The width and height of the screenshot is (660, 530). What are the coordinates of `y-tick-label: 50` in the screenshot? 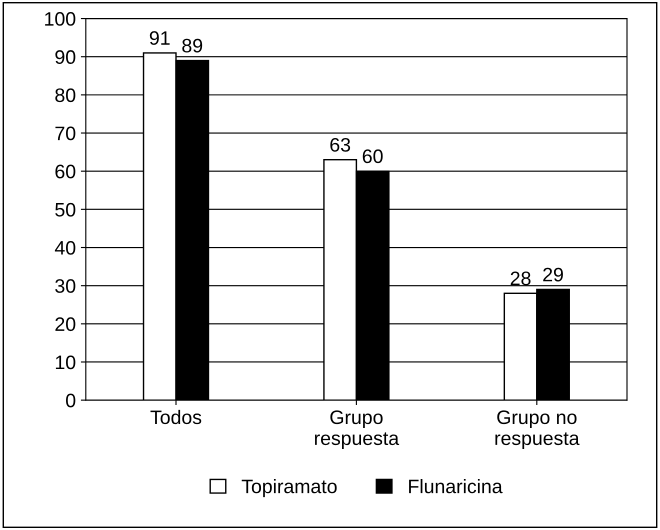 It's located at (65, 209).